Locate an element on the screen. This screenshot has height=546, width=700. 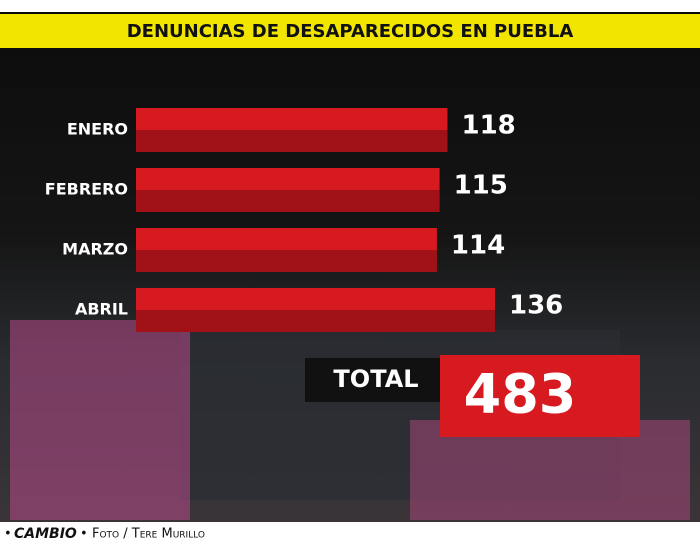
total-value: 483 is located at coordinates (520, 394).